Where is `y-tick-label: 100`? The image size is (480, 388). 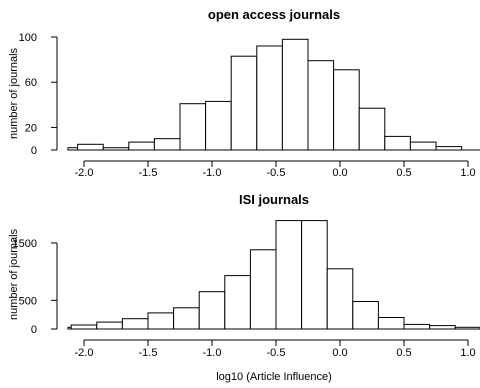
y-tick-label: 100 is located at coordinates (28, 38).